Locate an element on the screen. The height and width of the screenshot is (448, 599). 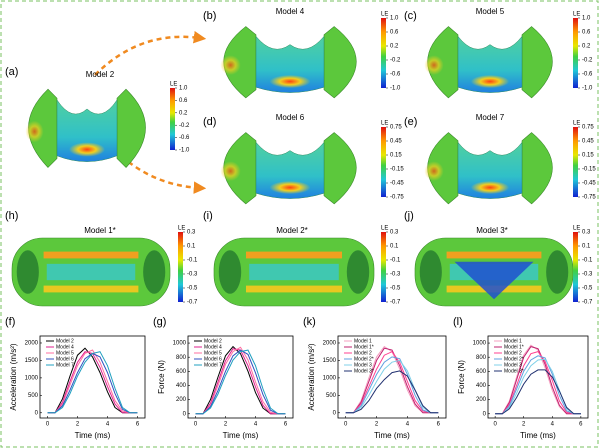
legend-label: Model 5 is located at coordinates (213, 353).